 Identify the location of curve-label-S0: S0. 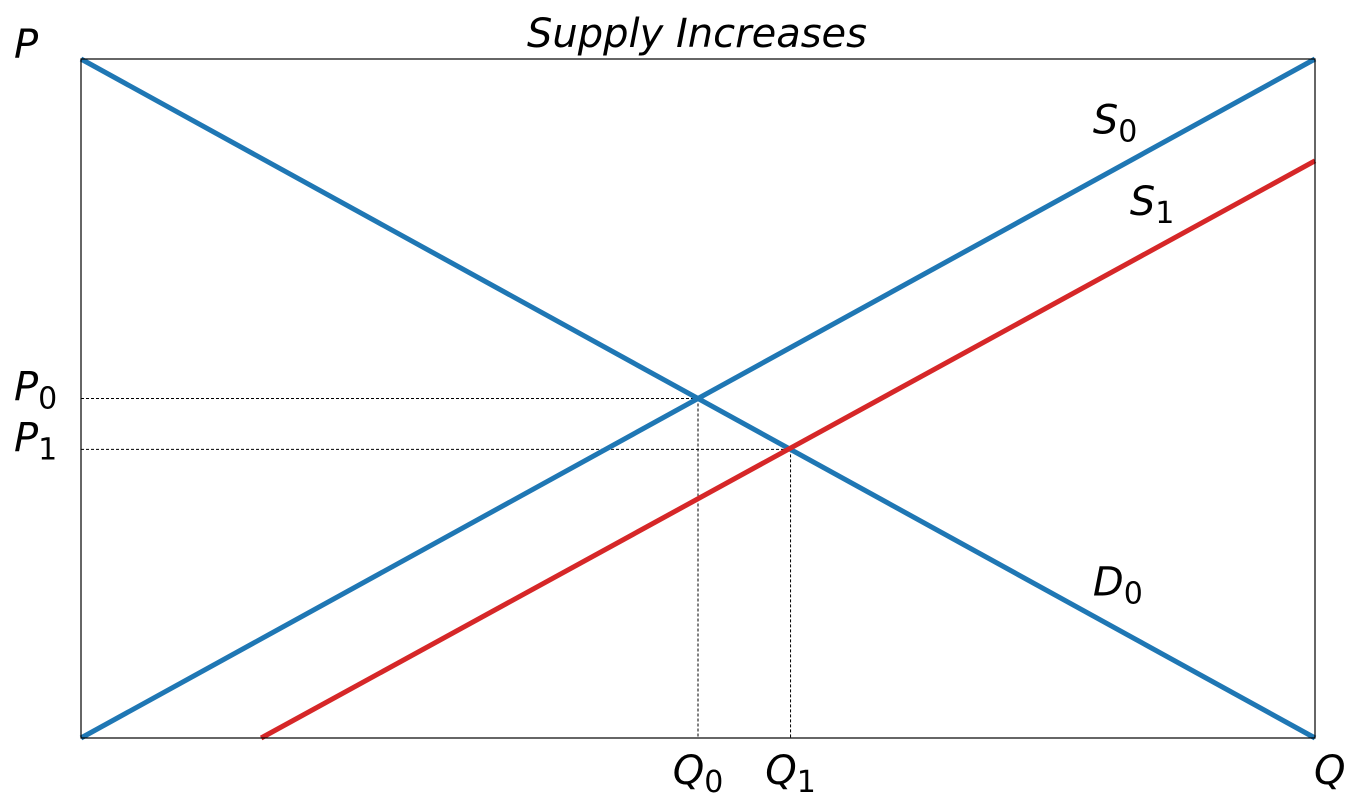
(1115, 124).